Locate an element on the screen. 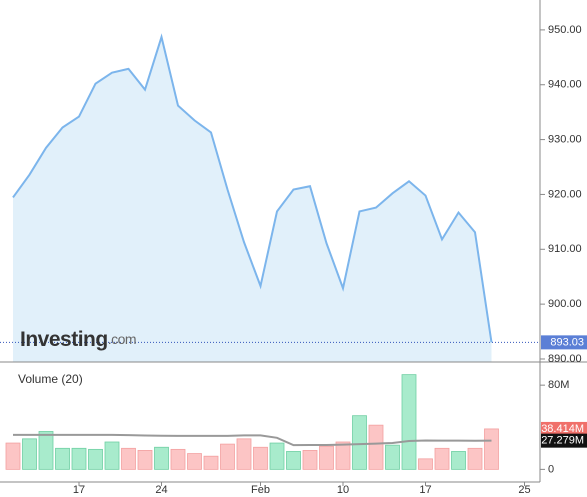 The height and width of the screenshot is (497, 587). volume-last-label-bg is located at coordinates (564, 428).